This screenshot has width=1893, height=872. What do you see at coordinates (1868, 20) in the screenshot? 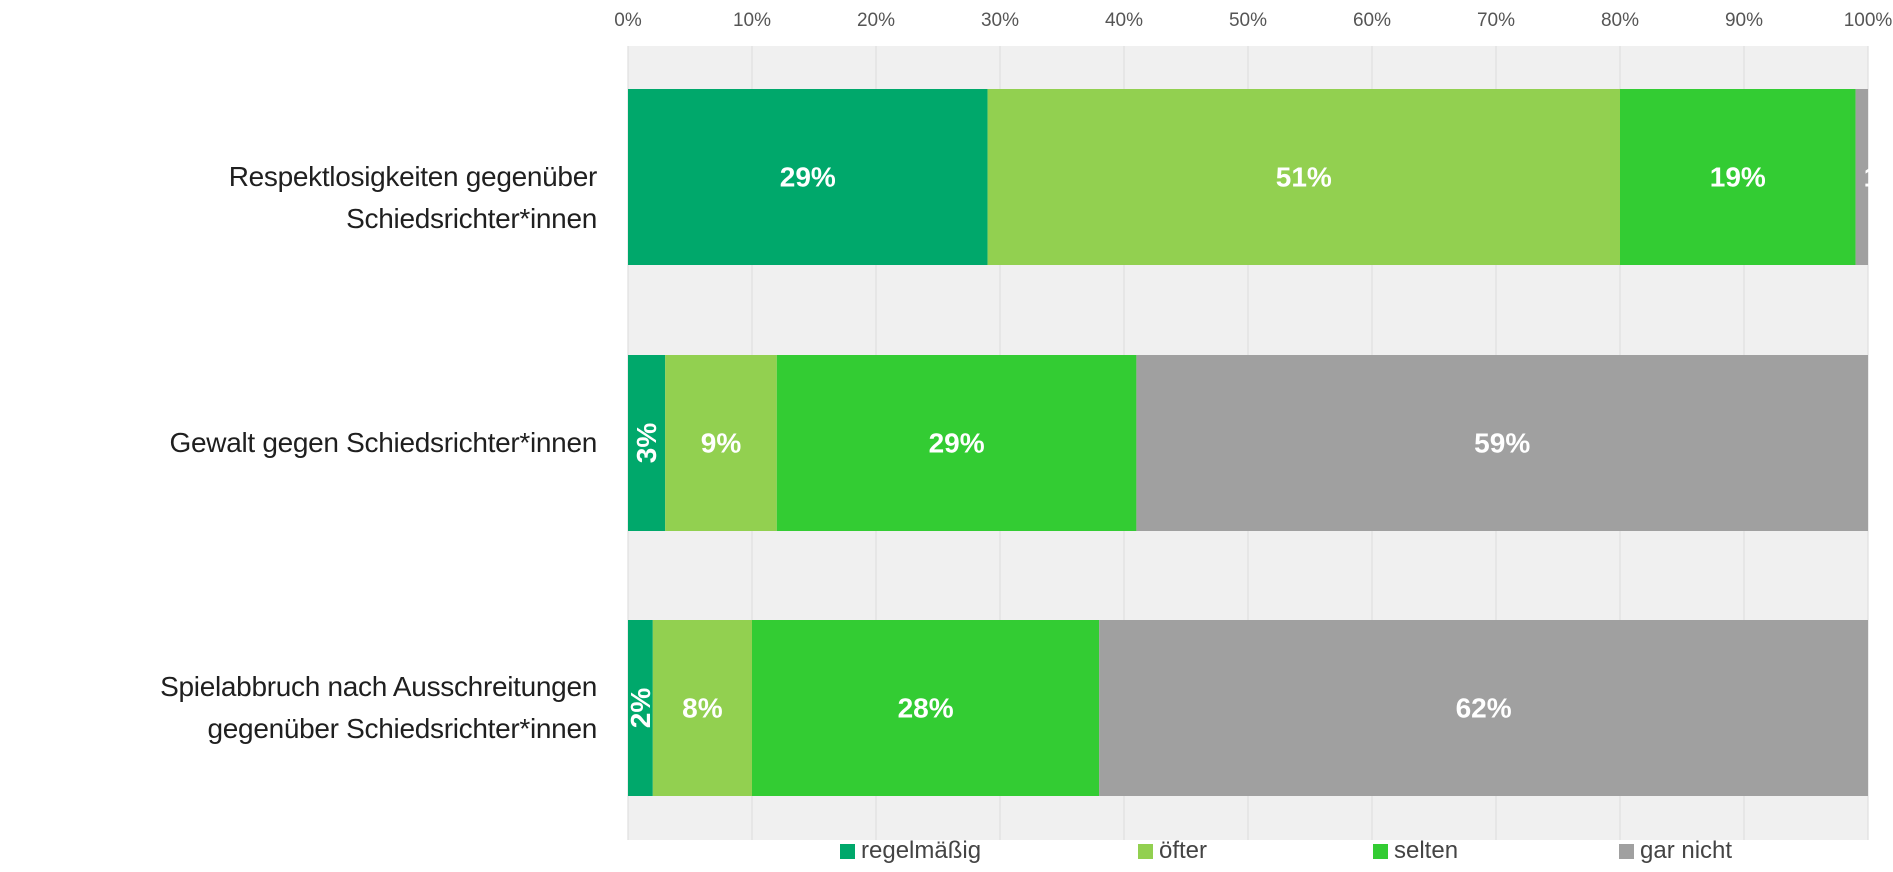
I see `x-tick-label: 100%` at bounding box center [1868, 20].